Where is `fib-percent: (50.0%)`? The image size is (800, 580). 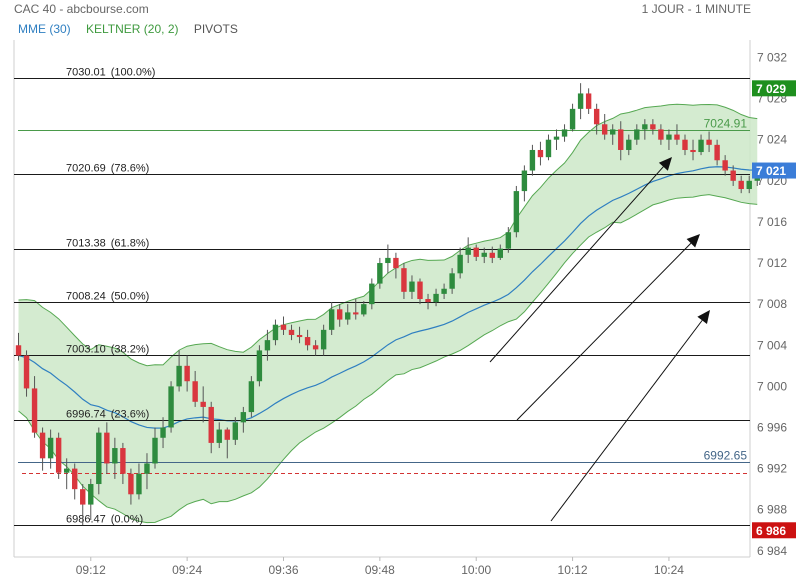 fib-percent: (50.0%) is located at coordinates (130, 297).